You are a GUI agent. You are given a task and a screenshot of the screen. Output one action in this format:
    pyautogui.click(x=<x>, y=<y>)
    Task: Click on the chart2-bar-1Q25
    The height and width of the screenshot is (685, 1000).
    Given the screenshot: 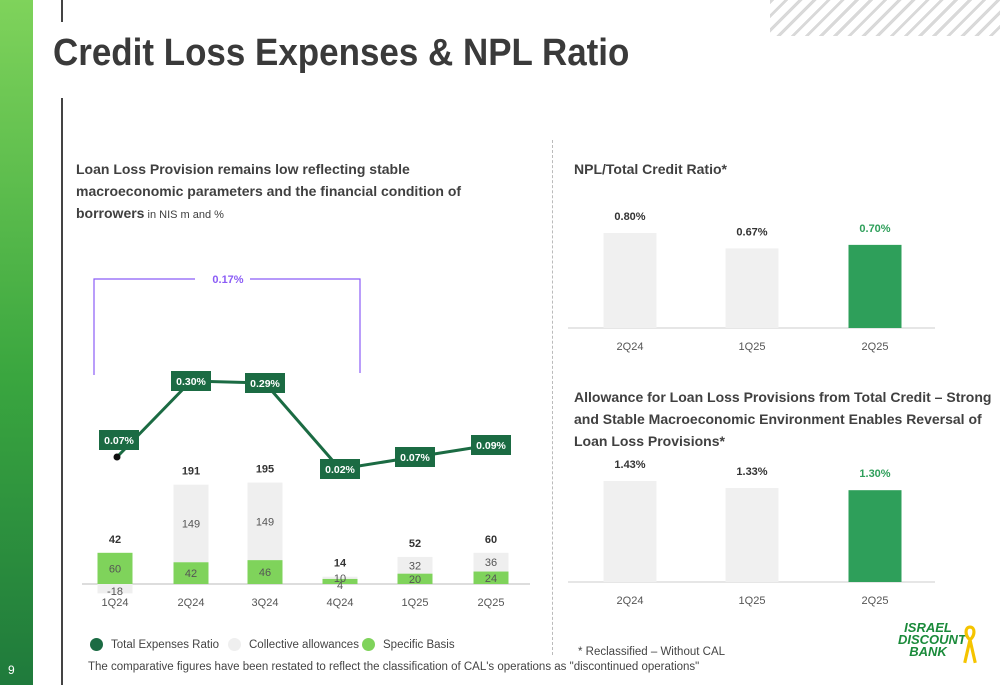 What is the action you would take?
    pyautogui.click(x=752, y=288)
    